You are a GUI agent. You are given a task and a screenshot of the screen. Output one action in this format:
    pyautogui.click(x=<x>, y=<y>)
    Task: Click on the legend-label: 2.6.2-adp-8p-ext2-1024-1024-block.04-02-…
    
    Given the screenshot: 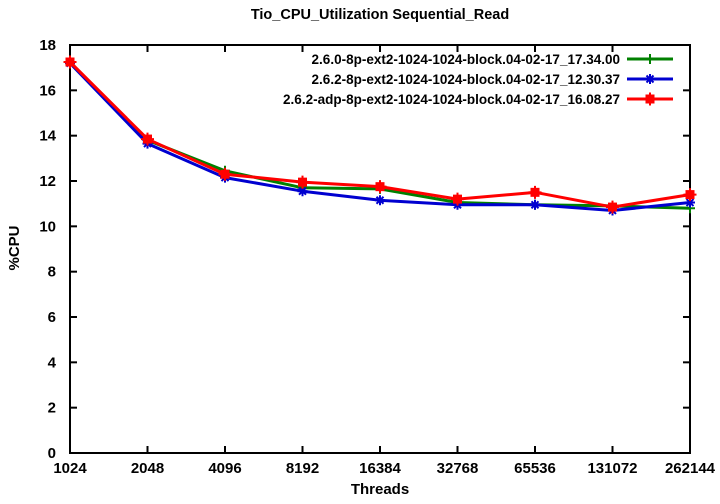 What is the action you would take?
    pyautogui.click(x=451, y=99)
    